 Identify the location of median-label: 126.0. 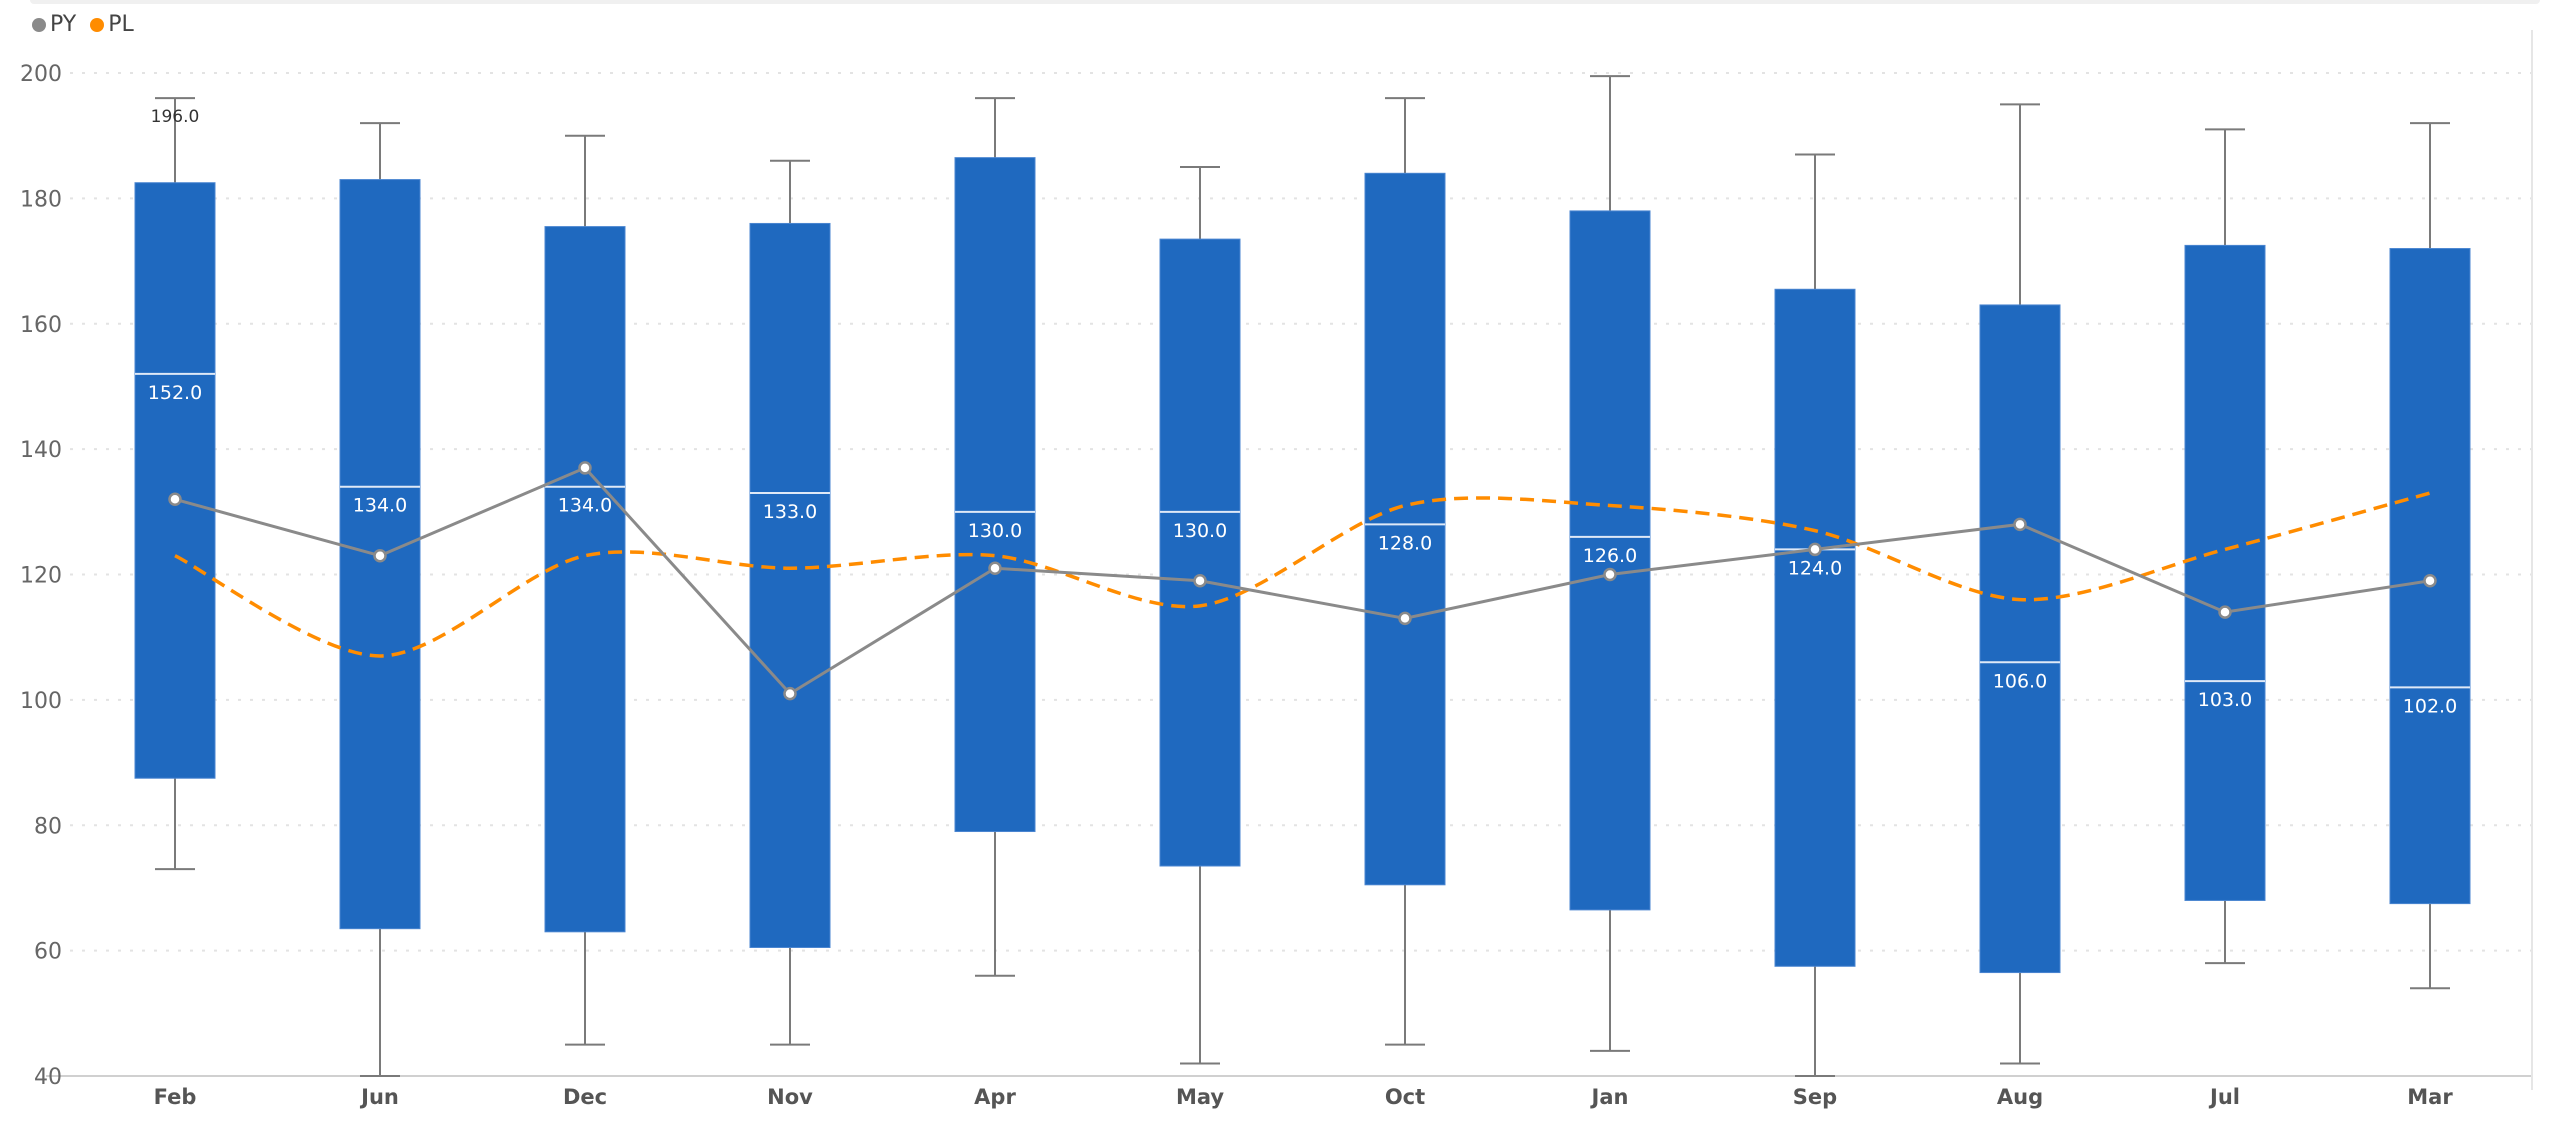
(1610, 556).